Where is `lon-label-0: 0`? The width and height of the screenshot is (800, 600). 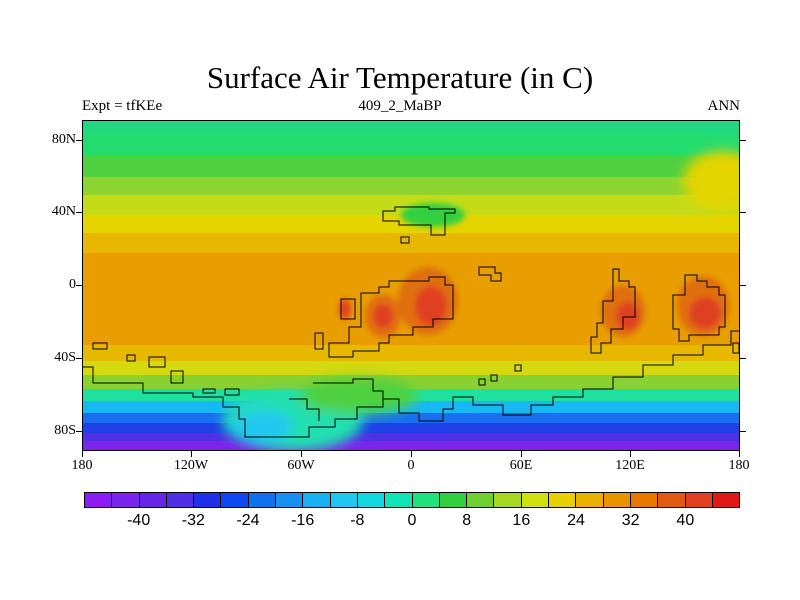
lon-label-0: 0 is located at coordinates (411, 465).